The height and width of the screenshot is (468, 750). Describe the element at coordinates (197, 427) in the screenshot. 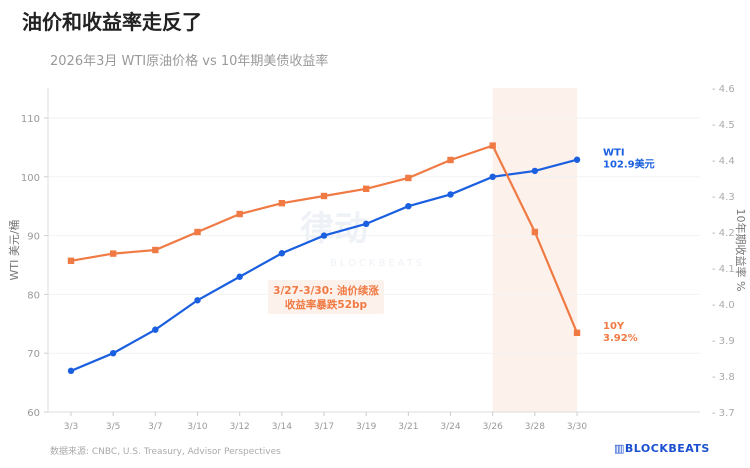

I see `x-tick-label: 3/10` at that location.